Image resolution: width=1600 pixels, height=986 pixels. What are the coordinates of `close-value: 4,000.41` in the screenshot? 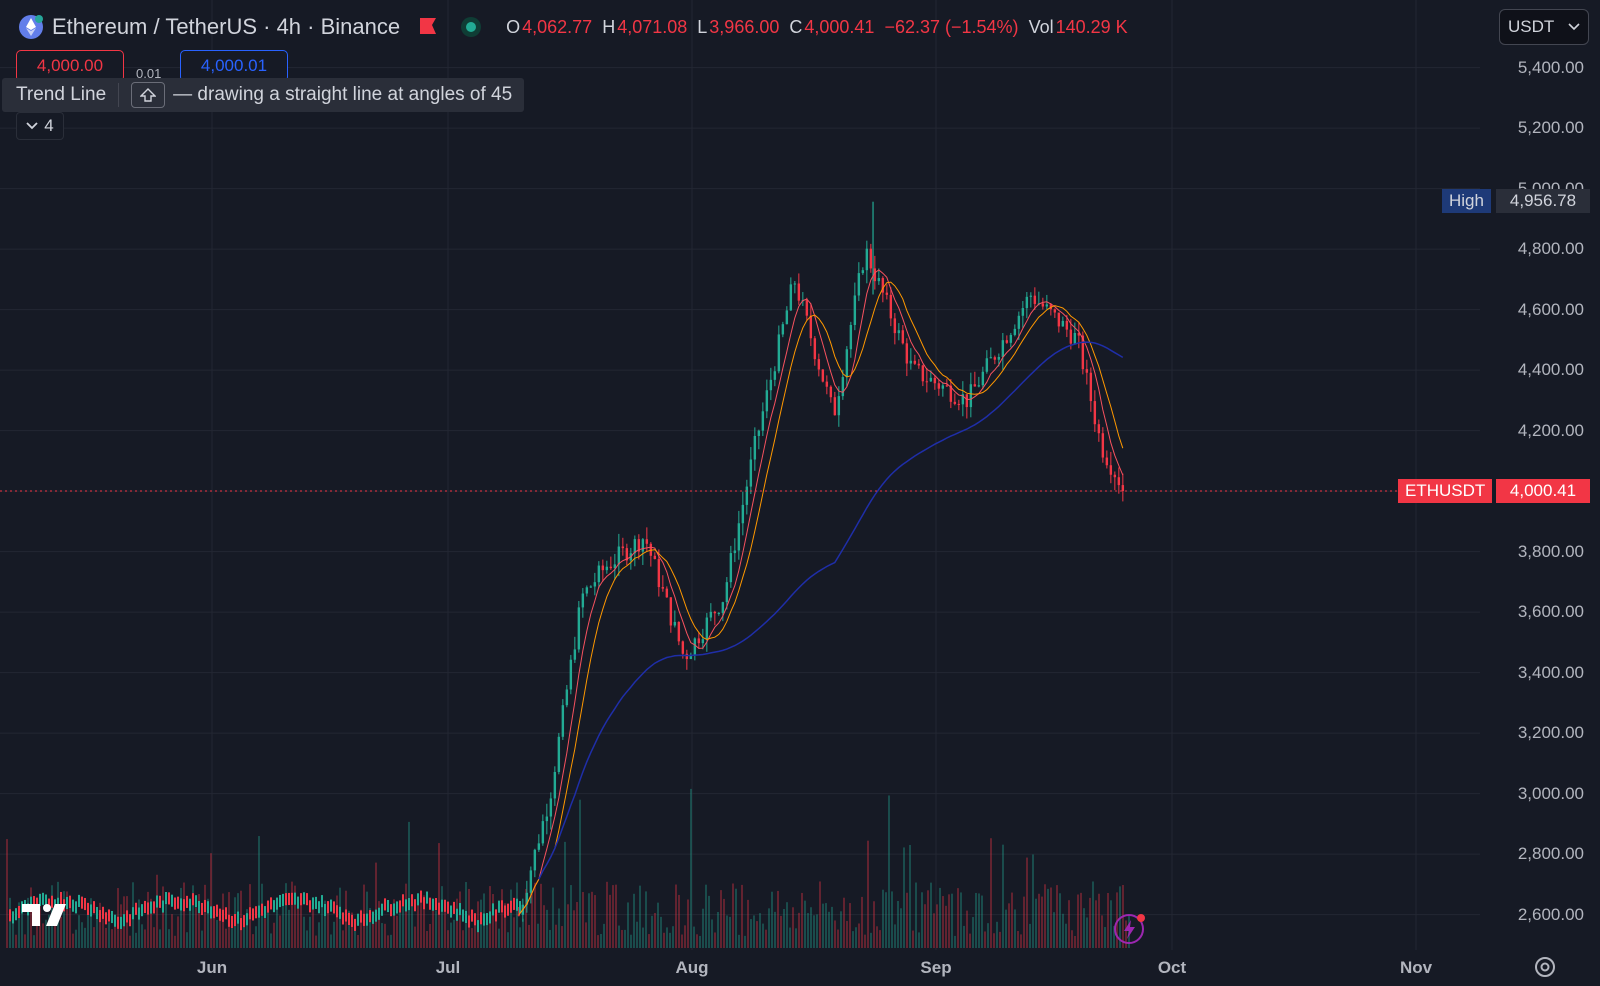 It's located at (839, 26).